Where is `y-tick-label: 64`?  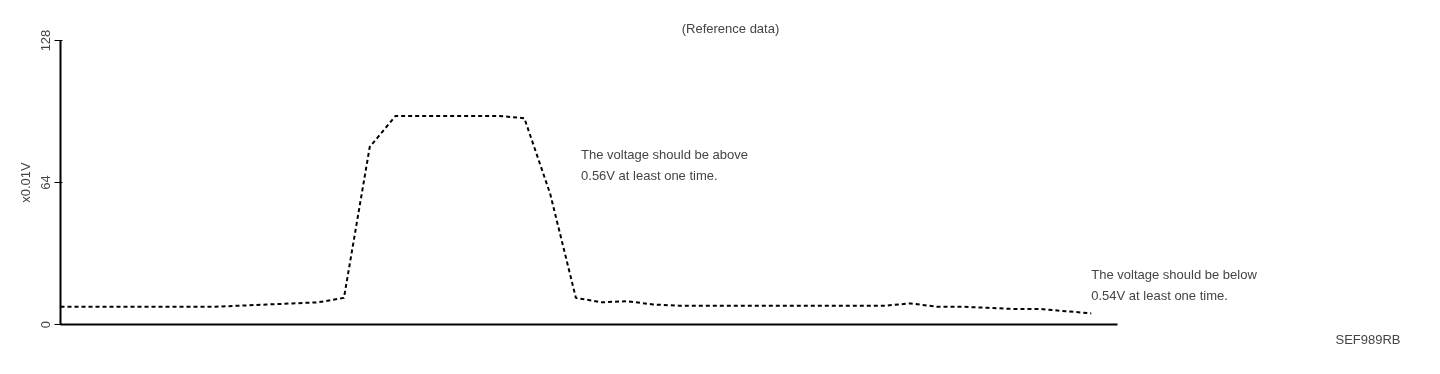
y-tick-label: 64 is located at coordinates (45, 182).